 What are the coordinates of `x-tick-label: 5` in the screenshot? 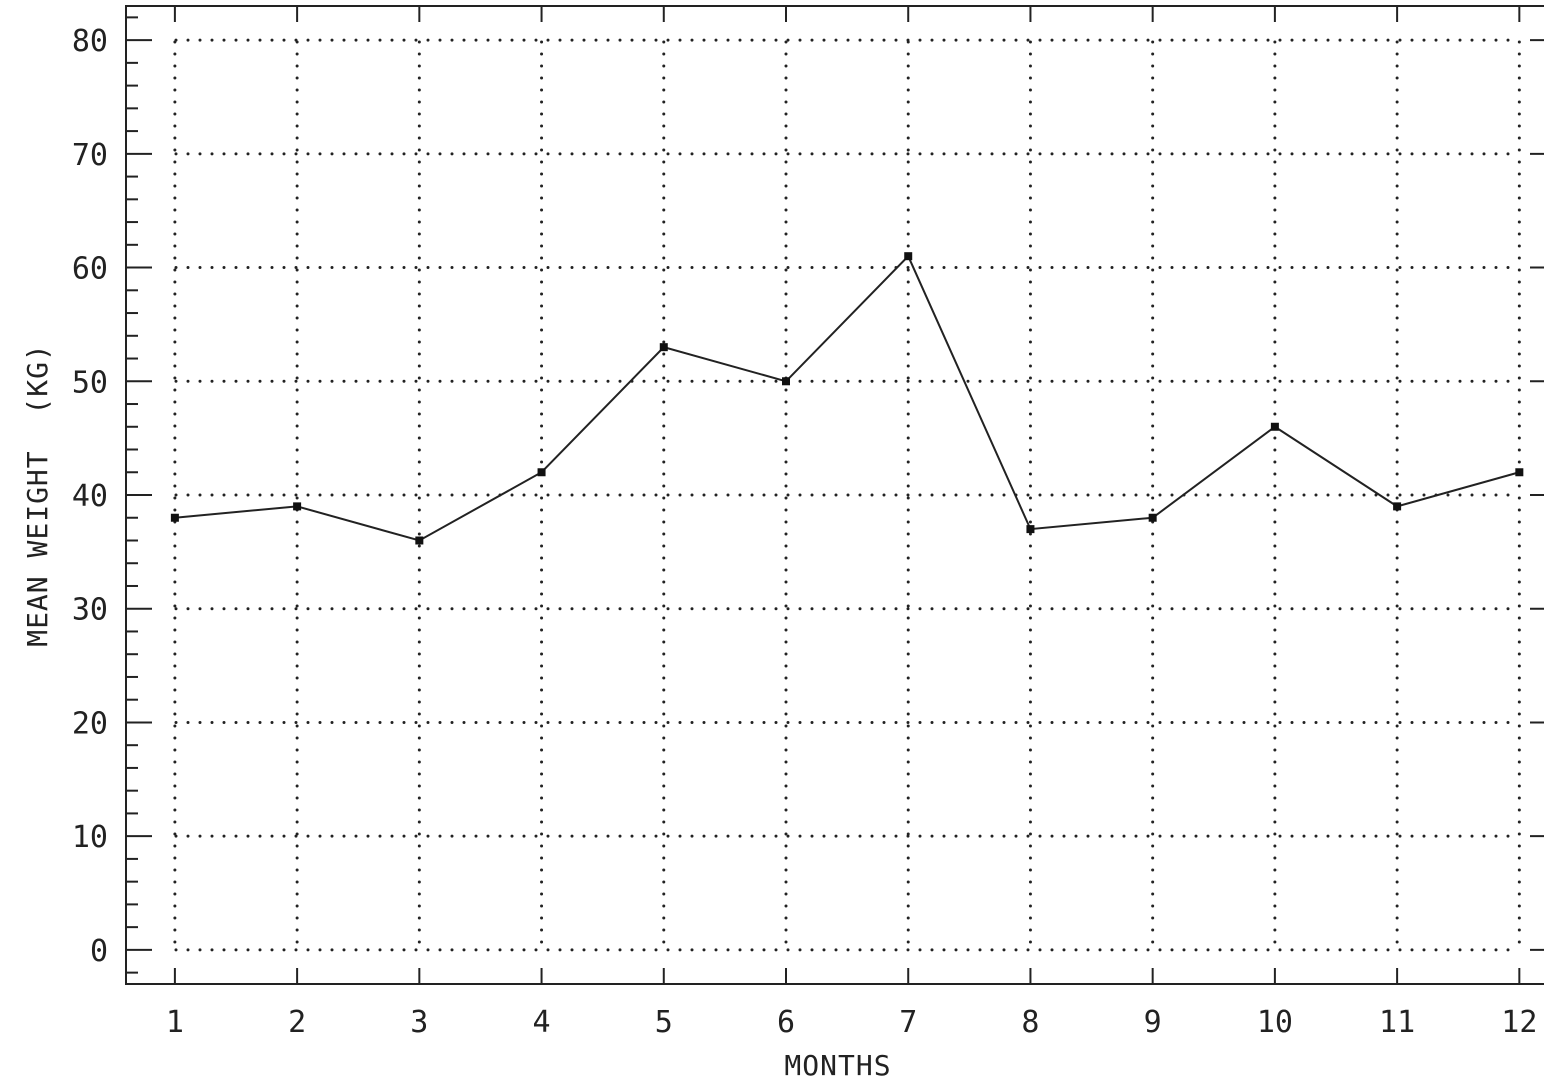 It's located at (664, 1022).